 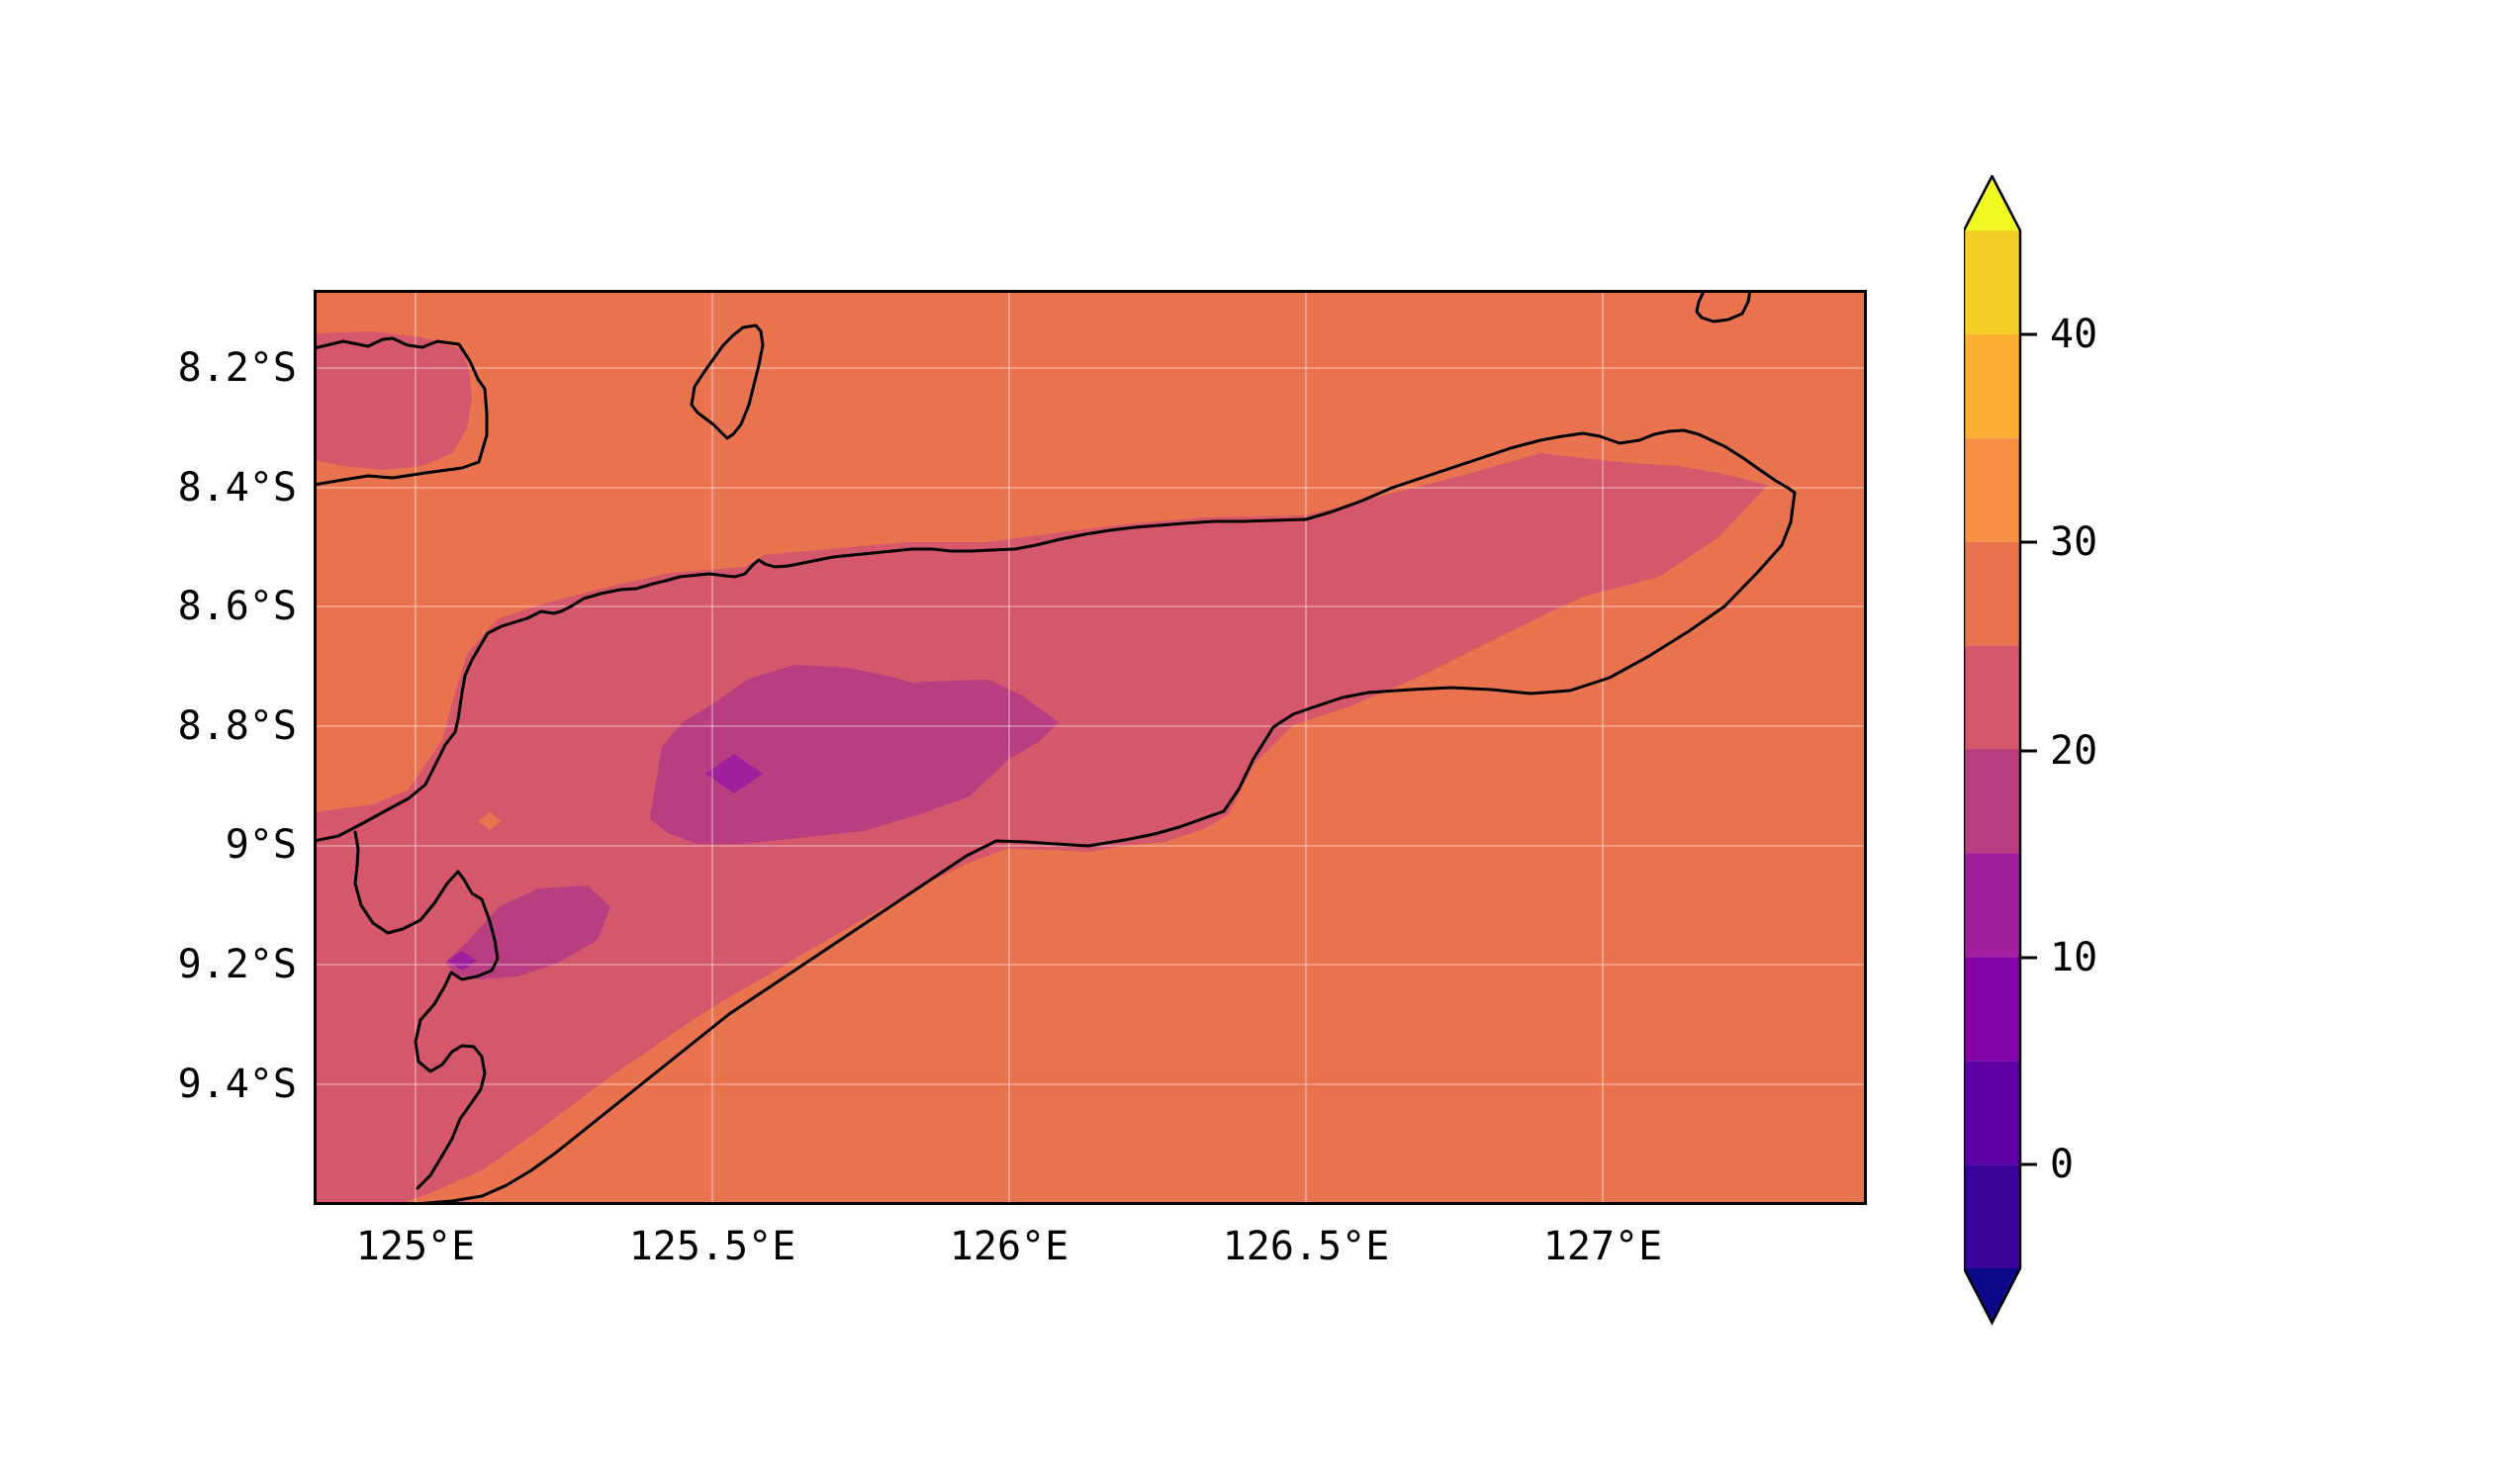 I want to click on colorbar-label-0: 0, so click(x=2062, y=1164).